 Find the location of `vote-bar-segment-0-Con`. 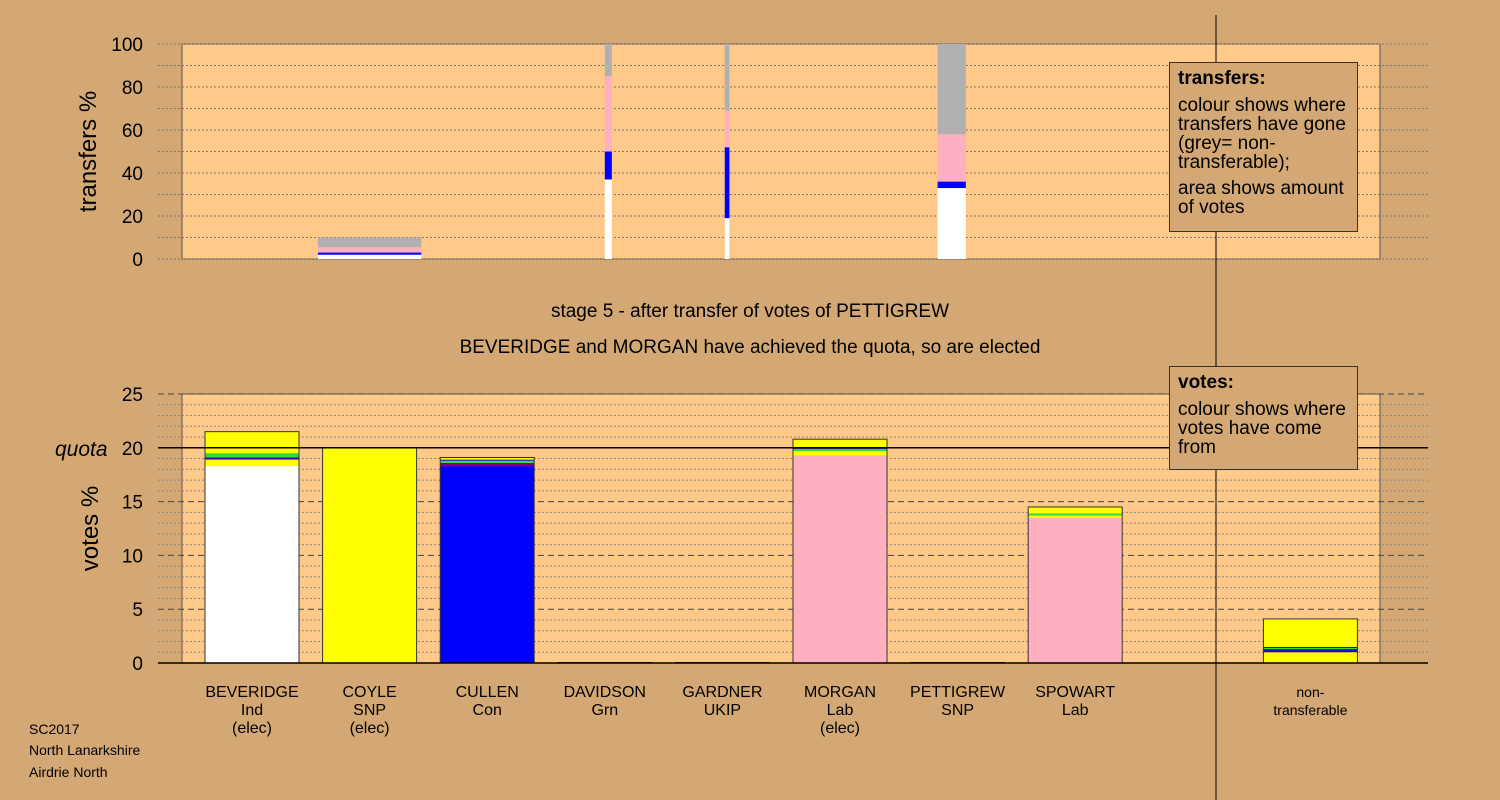

vote-bar-segment-0-Con is located at coordinates (252, 458).